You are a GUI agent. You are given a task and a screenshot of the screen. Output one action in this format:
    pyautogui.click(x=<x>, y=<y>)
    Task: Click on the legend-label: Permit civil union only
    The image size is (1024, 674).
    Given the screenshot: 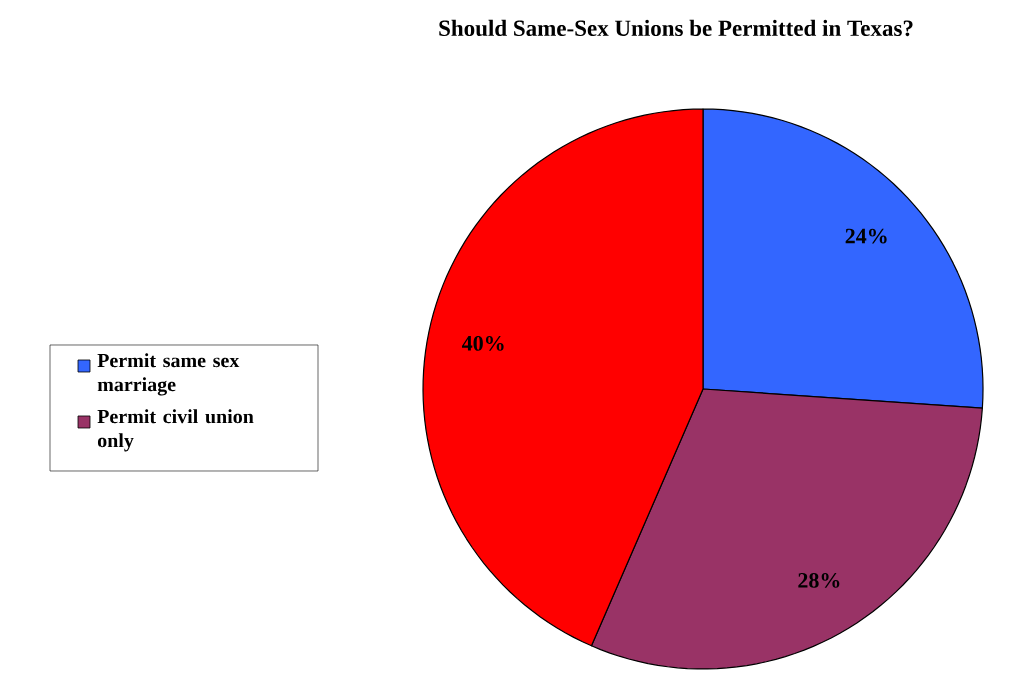 What is the action you would take?
    pyautogui.click(x=175, y=430)
    